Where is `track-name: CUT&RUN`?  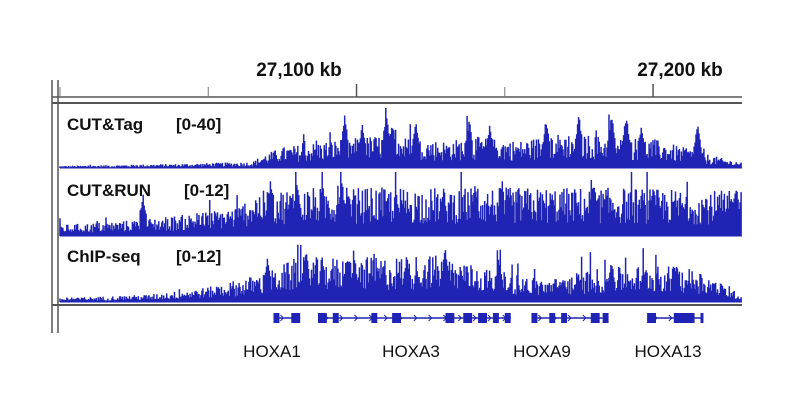
track-name: CUT&RUN is located at coordinates (109, 190).